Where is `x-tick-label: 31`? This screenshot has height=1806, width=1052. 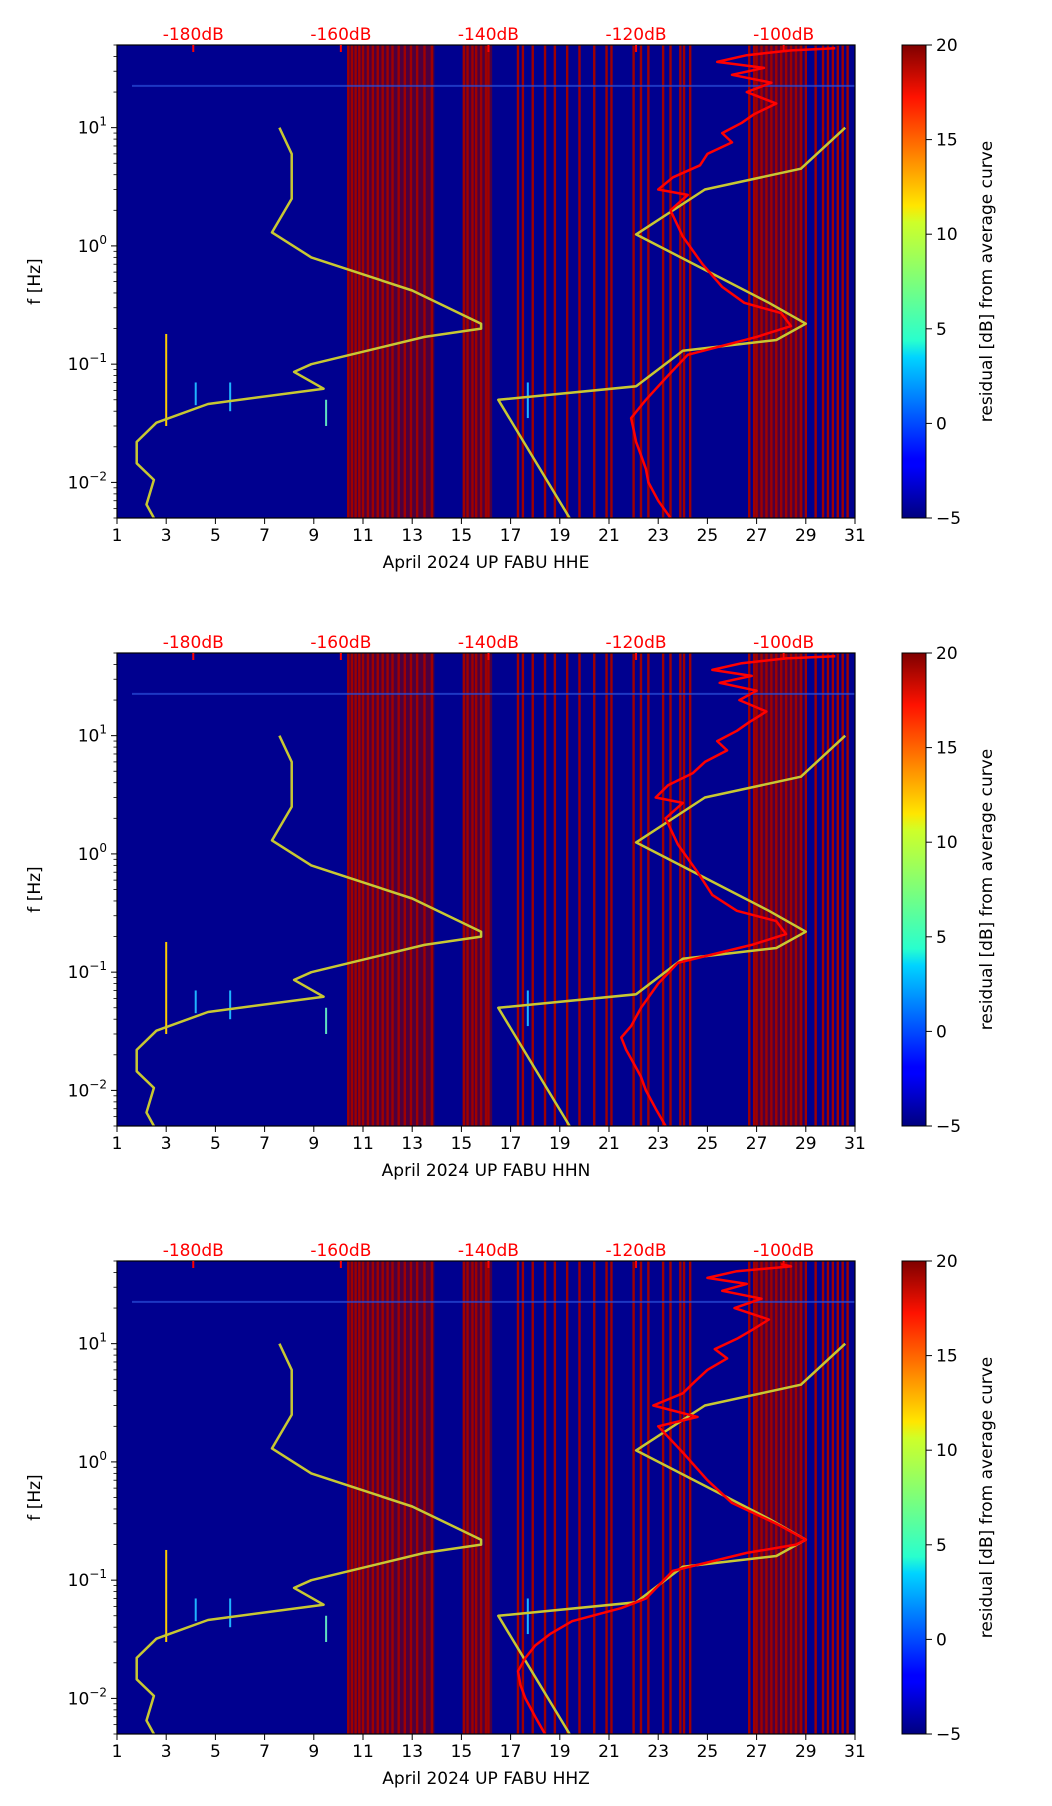 x-tick-label: 31 is located at coordinates (855, 1144).